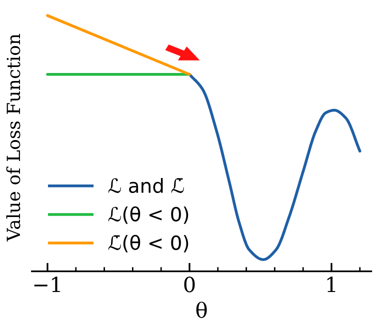 Image resolution: width=375 pixels, height=335 pixels. What do you see at coordinates (331, 284) in the screenshot?
I see `x-tick-label: 1` at bounding box center [331, 284].